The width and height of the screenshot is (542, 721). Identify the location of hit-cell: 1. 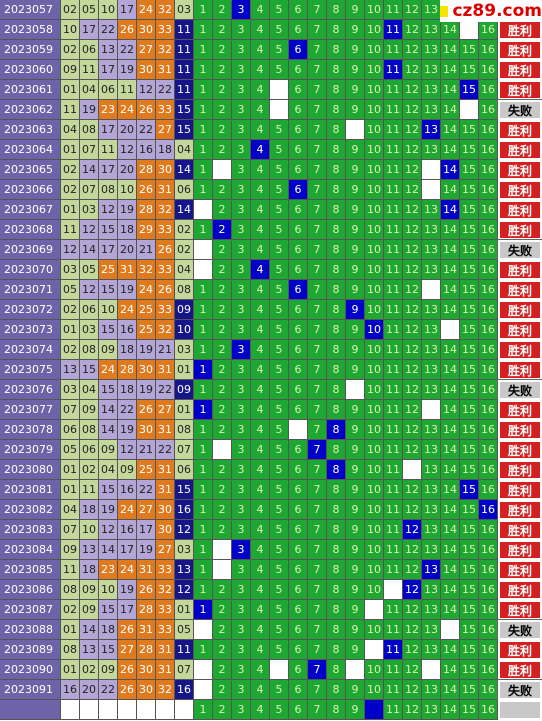
(203, 410).